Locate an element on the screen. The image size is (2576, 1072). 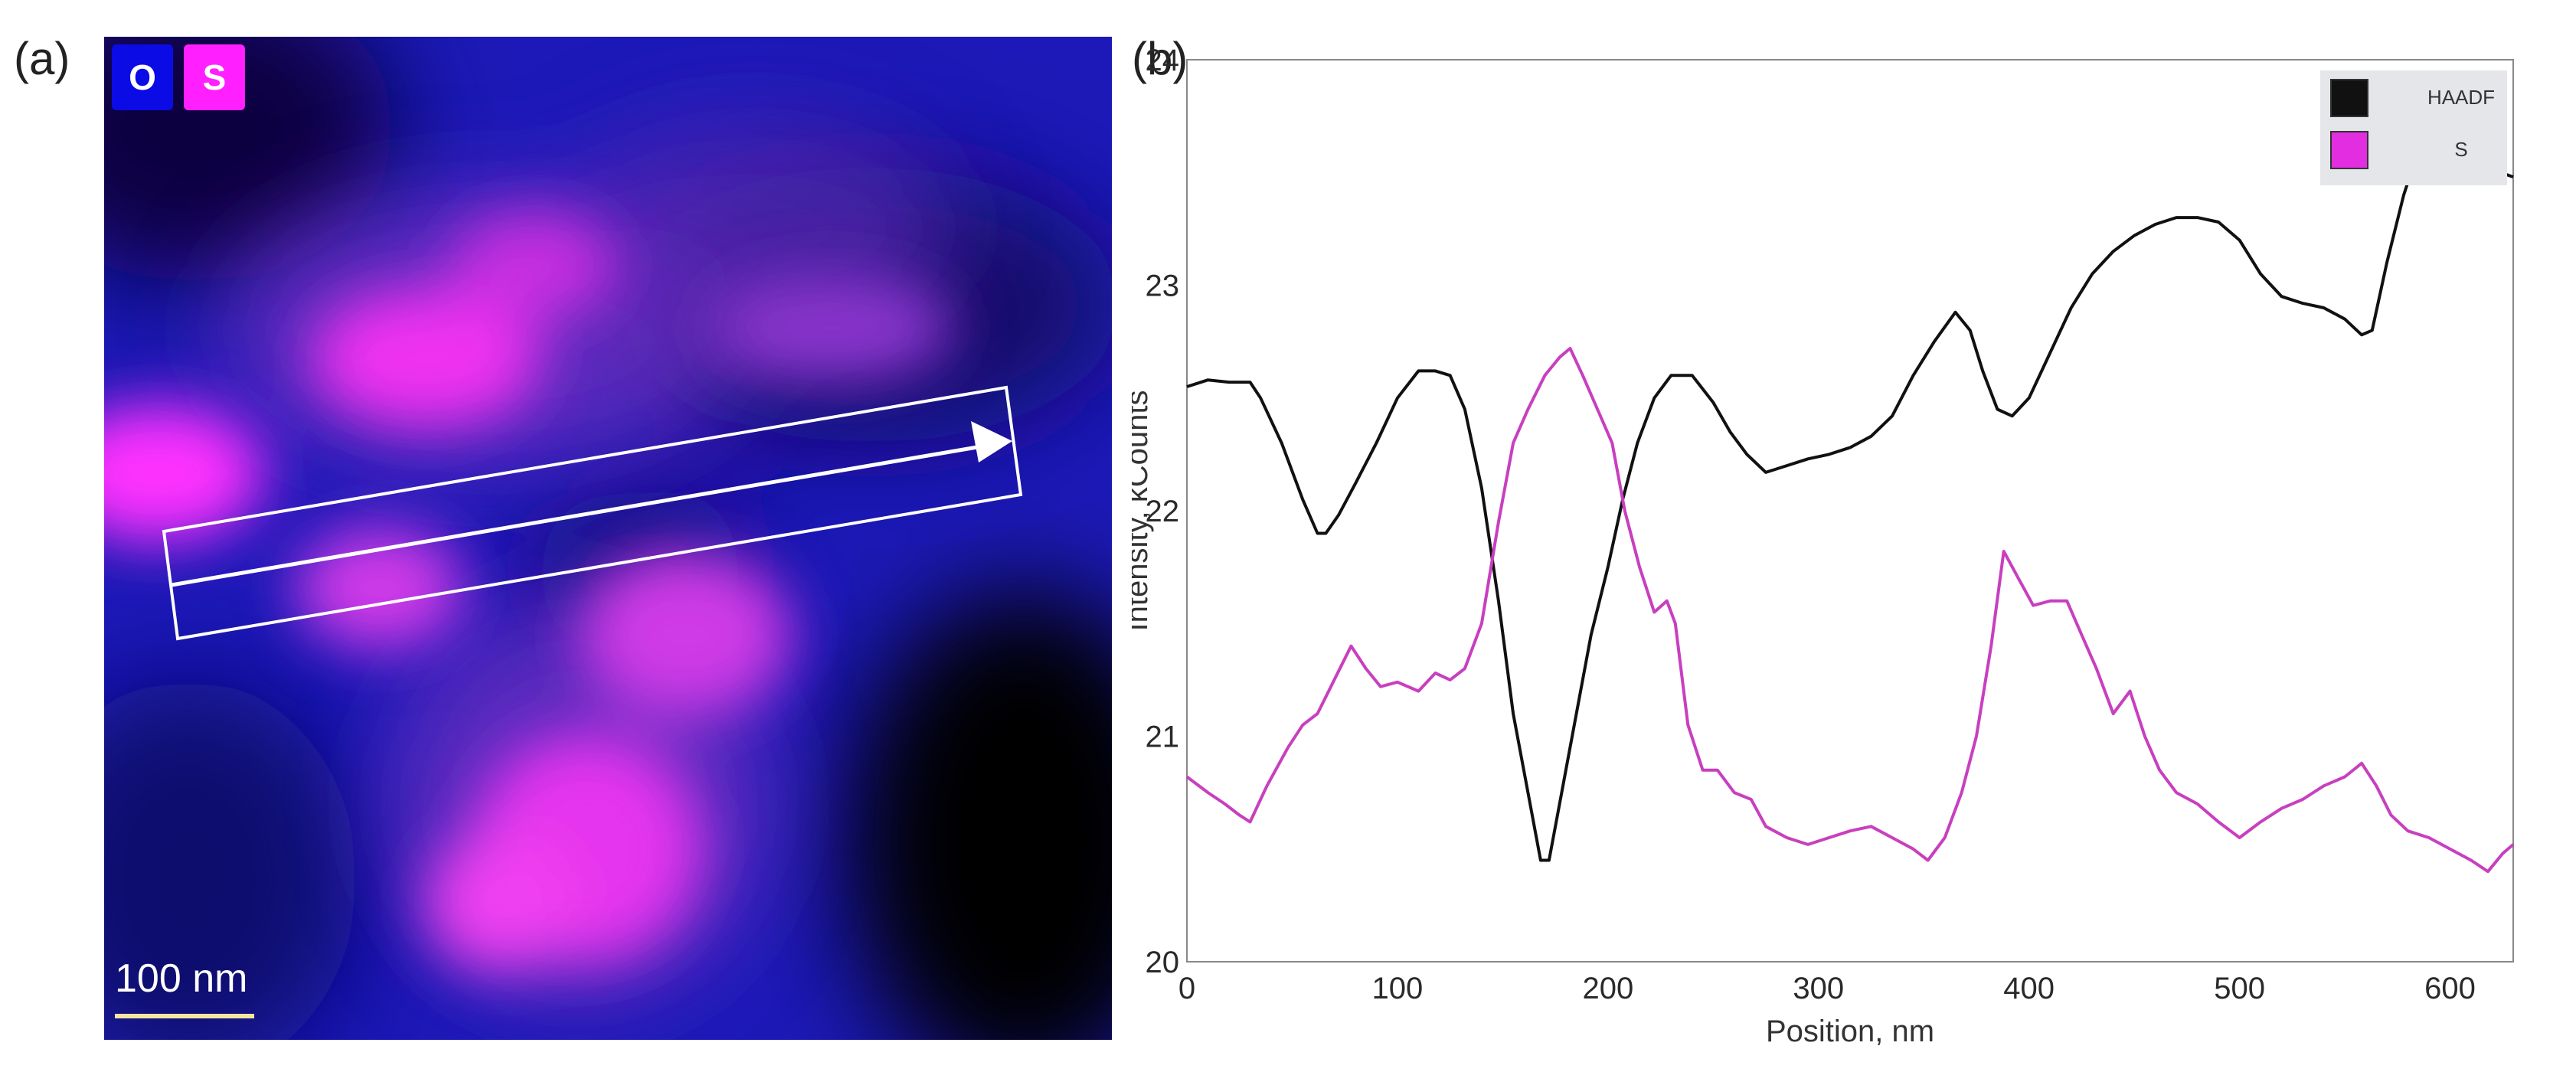
x-tick-label: 200 is located at coordinates (1607, 988).